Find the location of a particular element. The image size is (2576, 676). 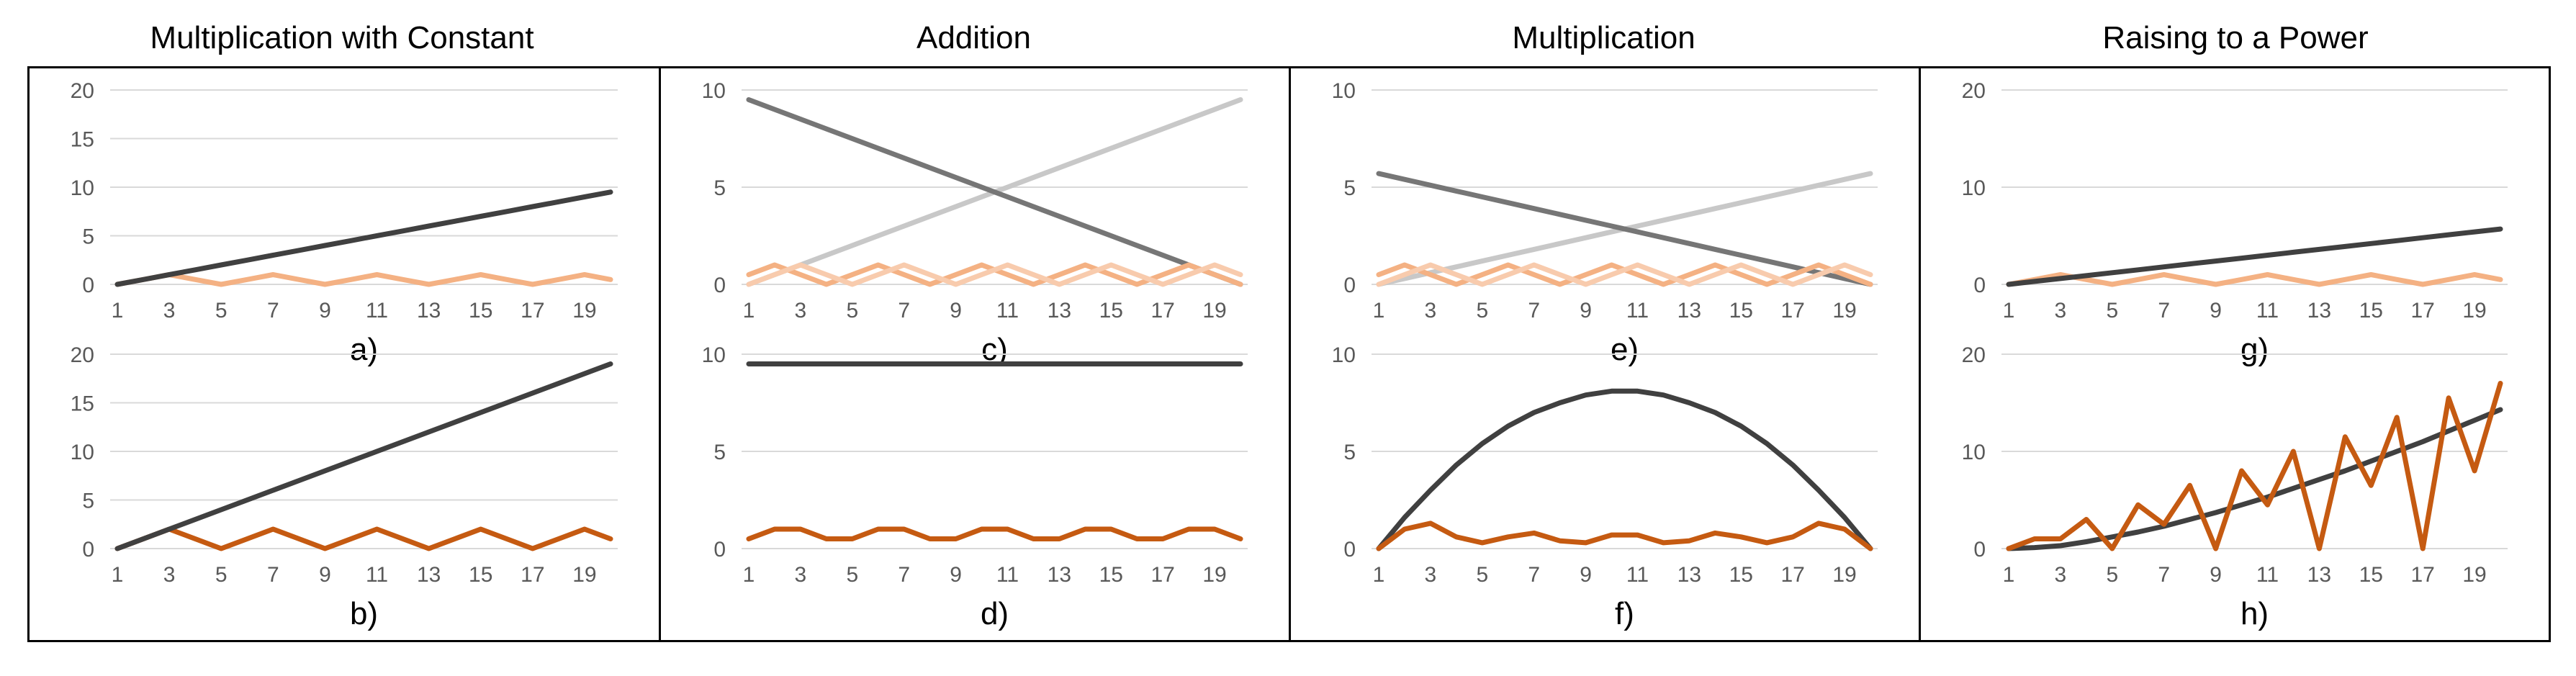

x-tick-label-a-3: 3 is located at coordinates (169, 311).